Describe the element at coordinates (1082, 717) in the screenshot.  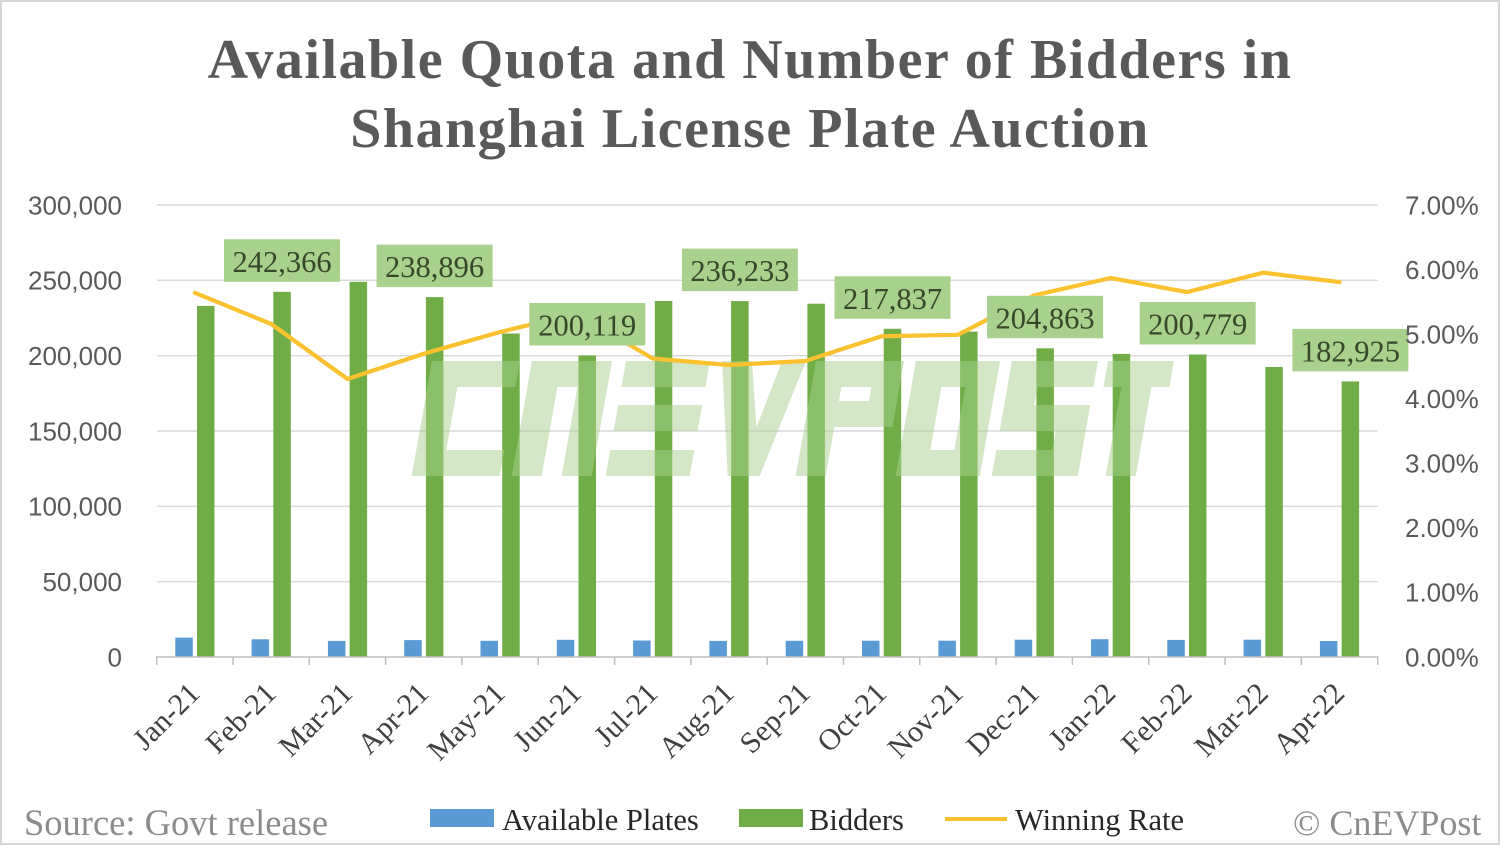
I see `svg-text: Jan-22` at that location.